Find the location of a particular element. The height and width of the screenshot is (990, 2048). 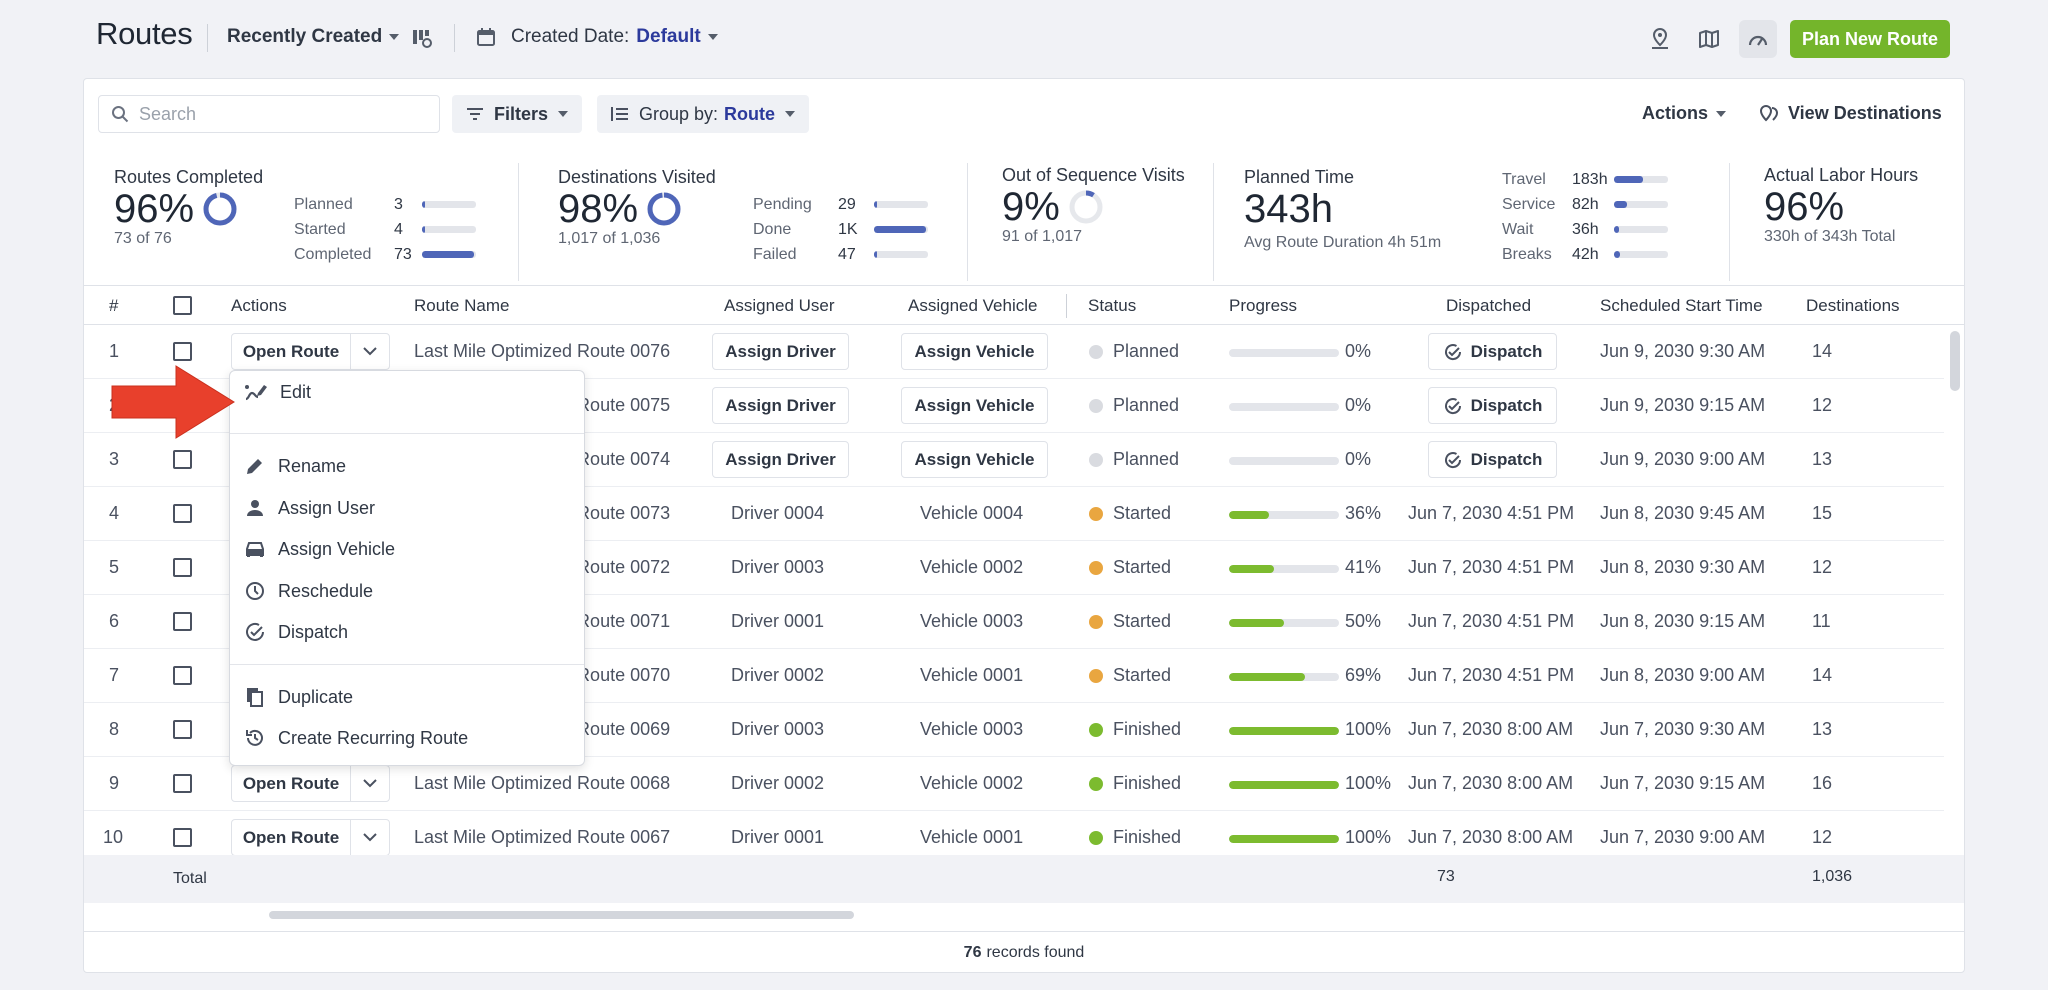

red-arrow-annotation is located at coordinates (173, 402).